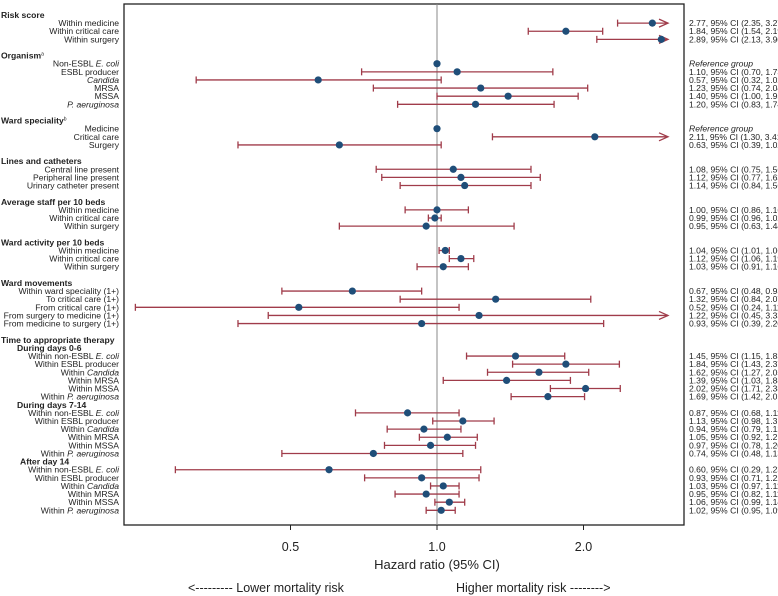  Describe the element at coordinates (90, 72) in the screenshot. I see `row-label-text: ESBL producer` at that location.